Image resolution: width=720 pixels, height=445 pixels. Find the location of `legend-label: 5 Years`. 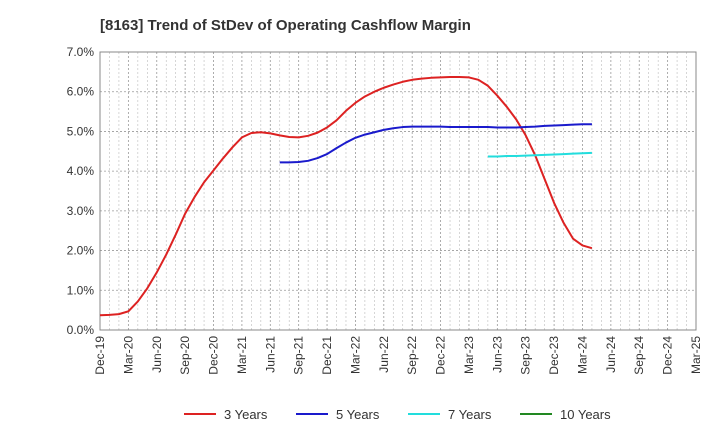

legend-label: 5 Years is located at coordinates (358, 414).